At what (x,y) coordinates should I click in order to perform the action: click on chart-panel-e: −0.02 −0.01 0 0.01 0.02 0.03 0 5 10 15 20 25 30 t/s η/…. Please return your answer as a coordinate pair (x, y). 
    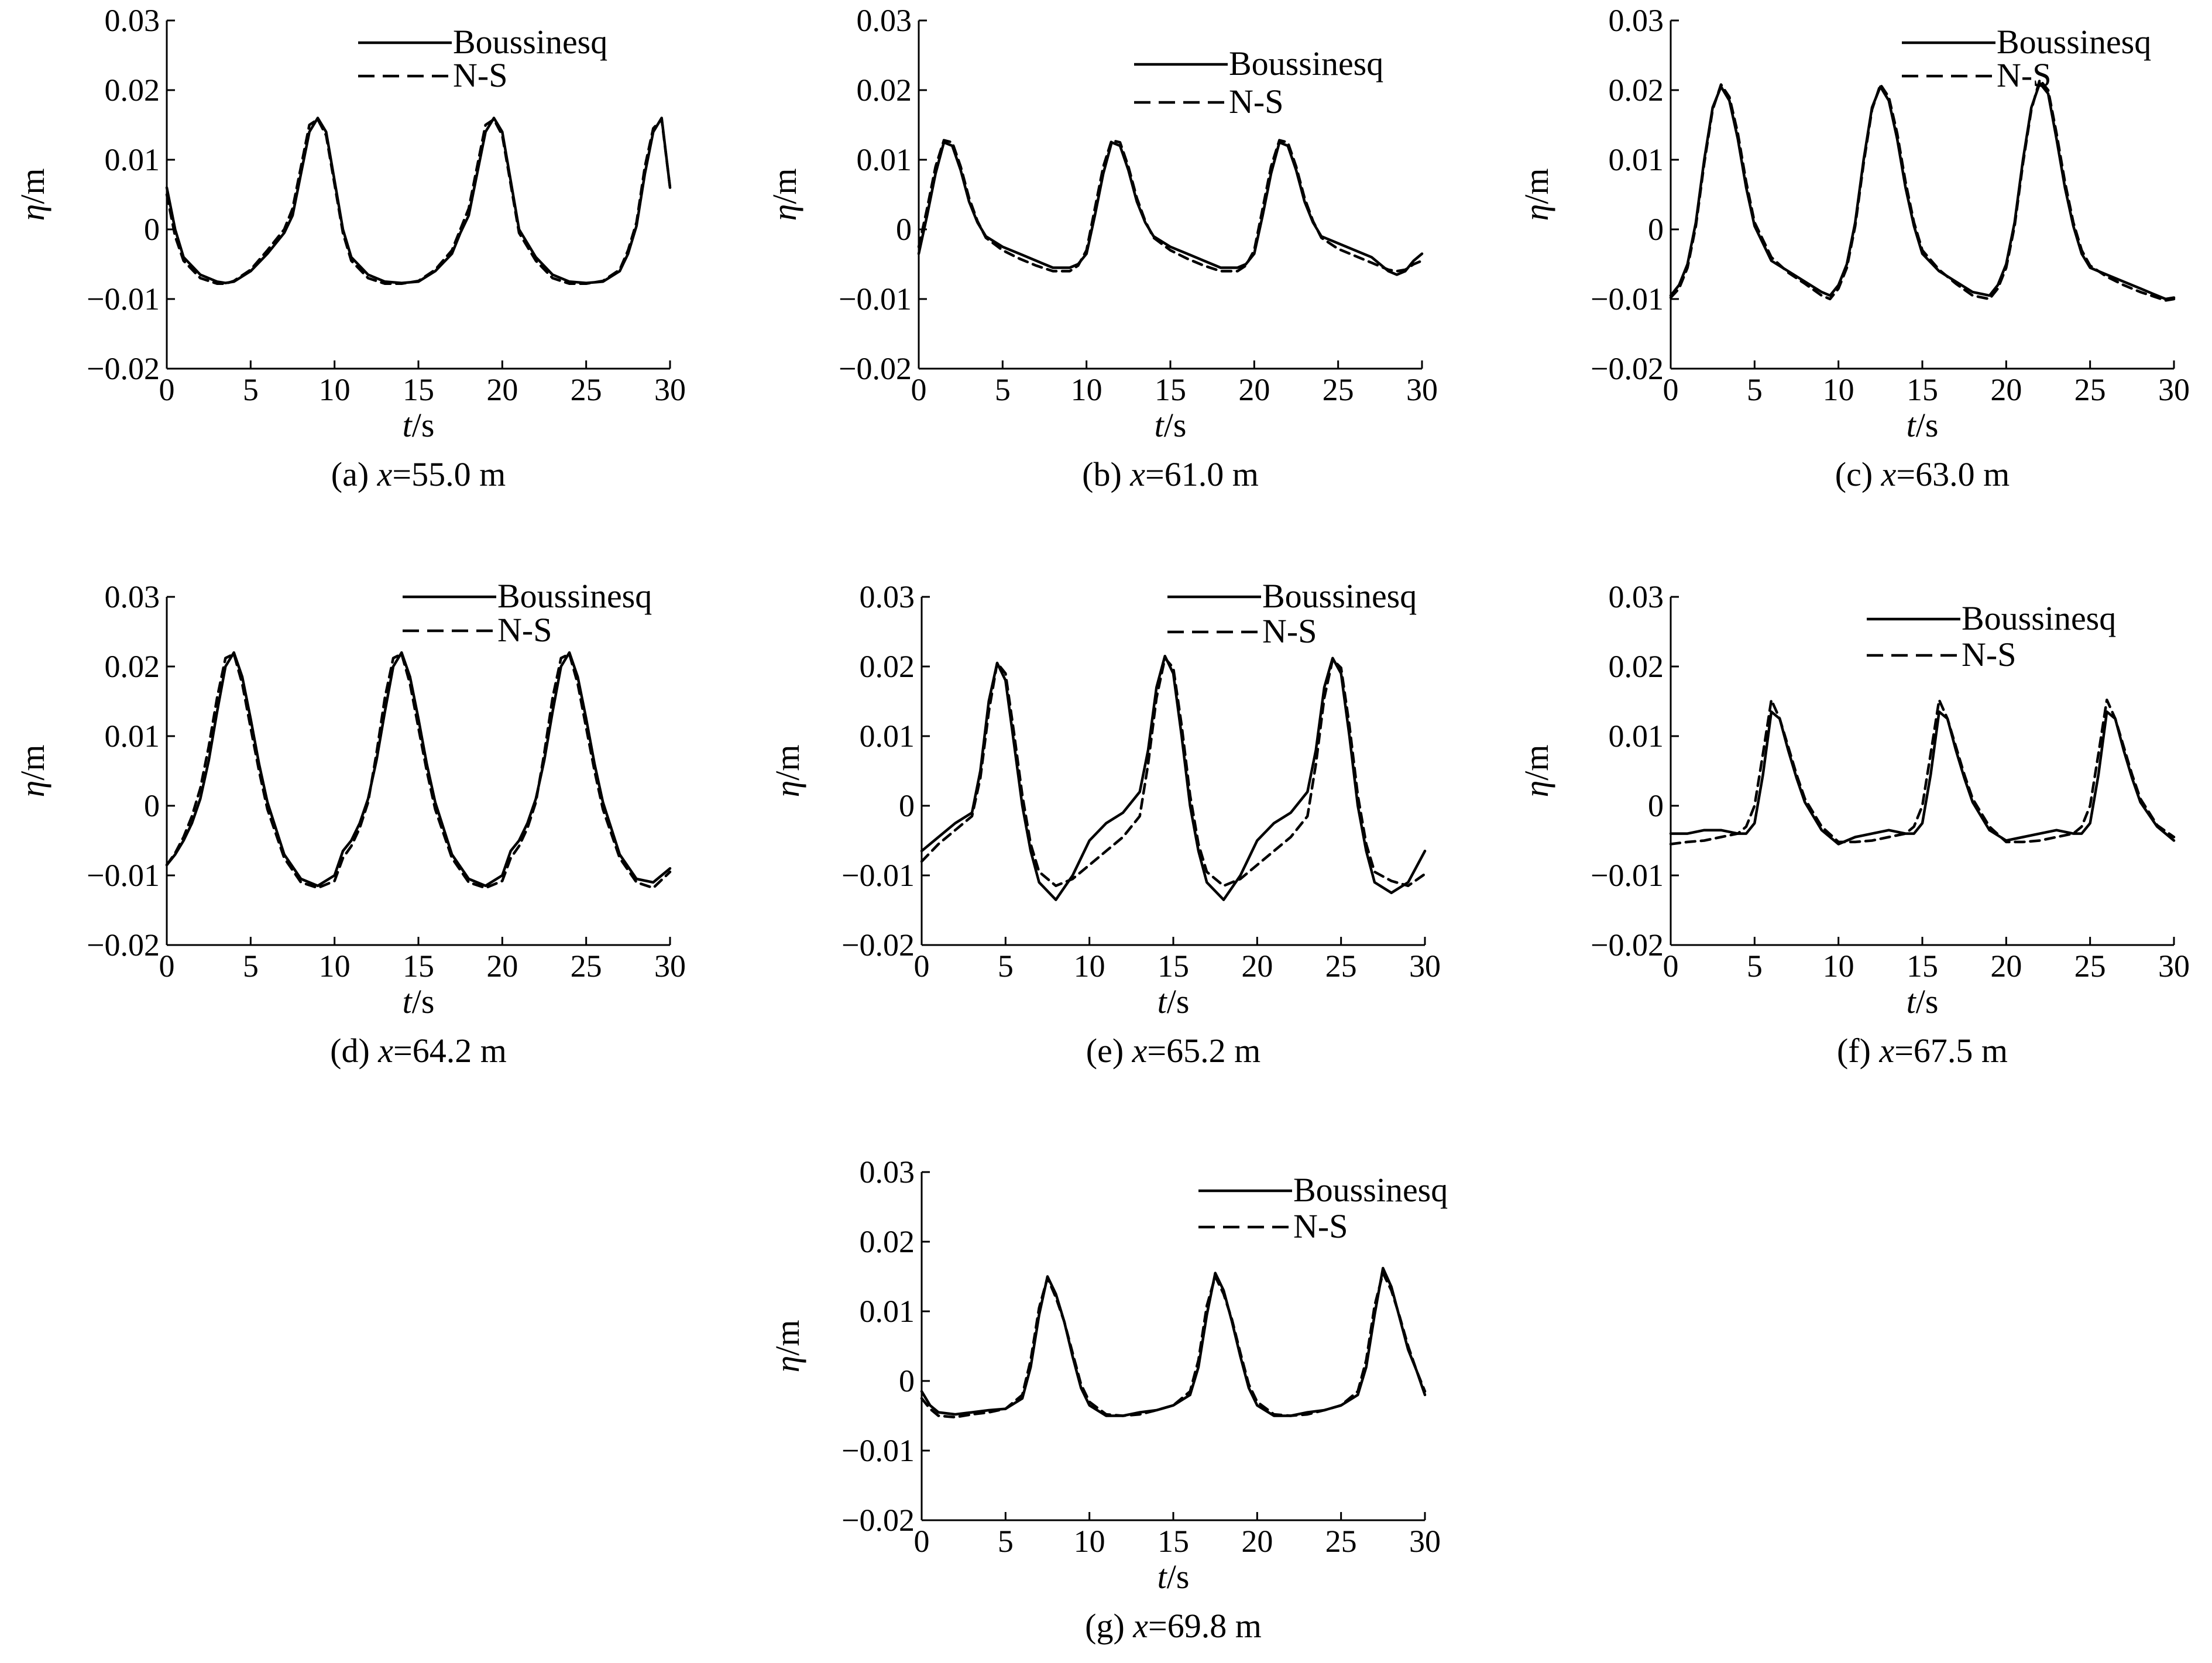
    Looking at the image, I should click on (1104, 823).